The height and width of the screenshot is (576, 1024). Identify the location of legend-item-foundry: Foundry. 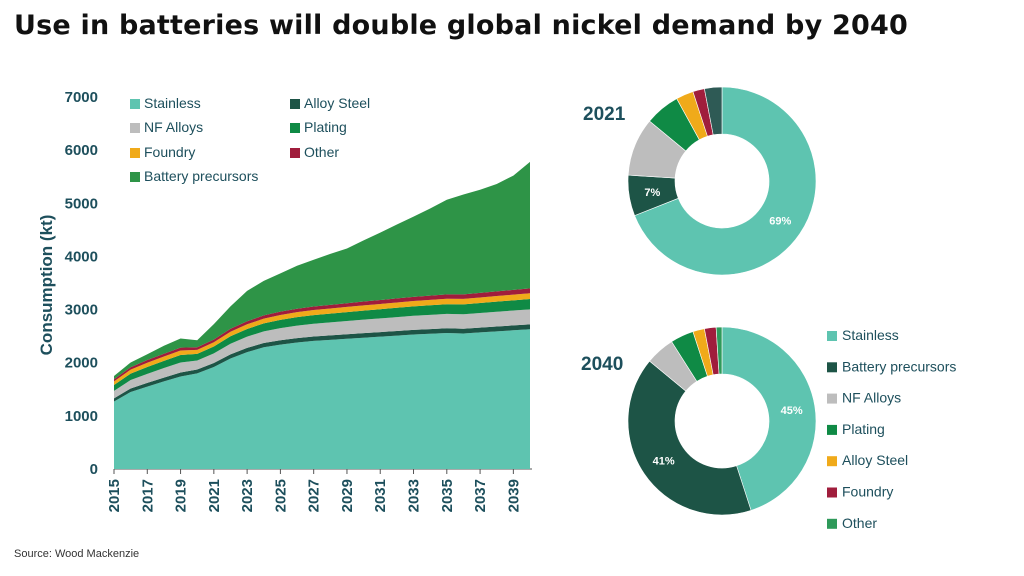
(162, 152).